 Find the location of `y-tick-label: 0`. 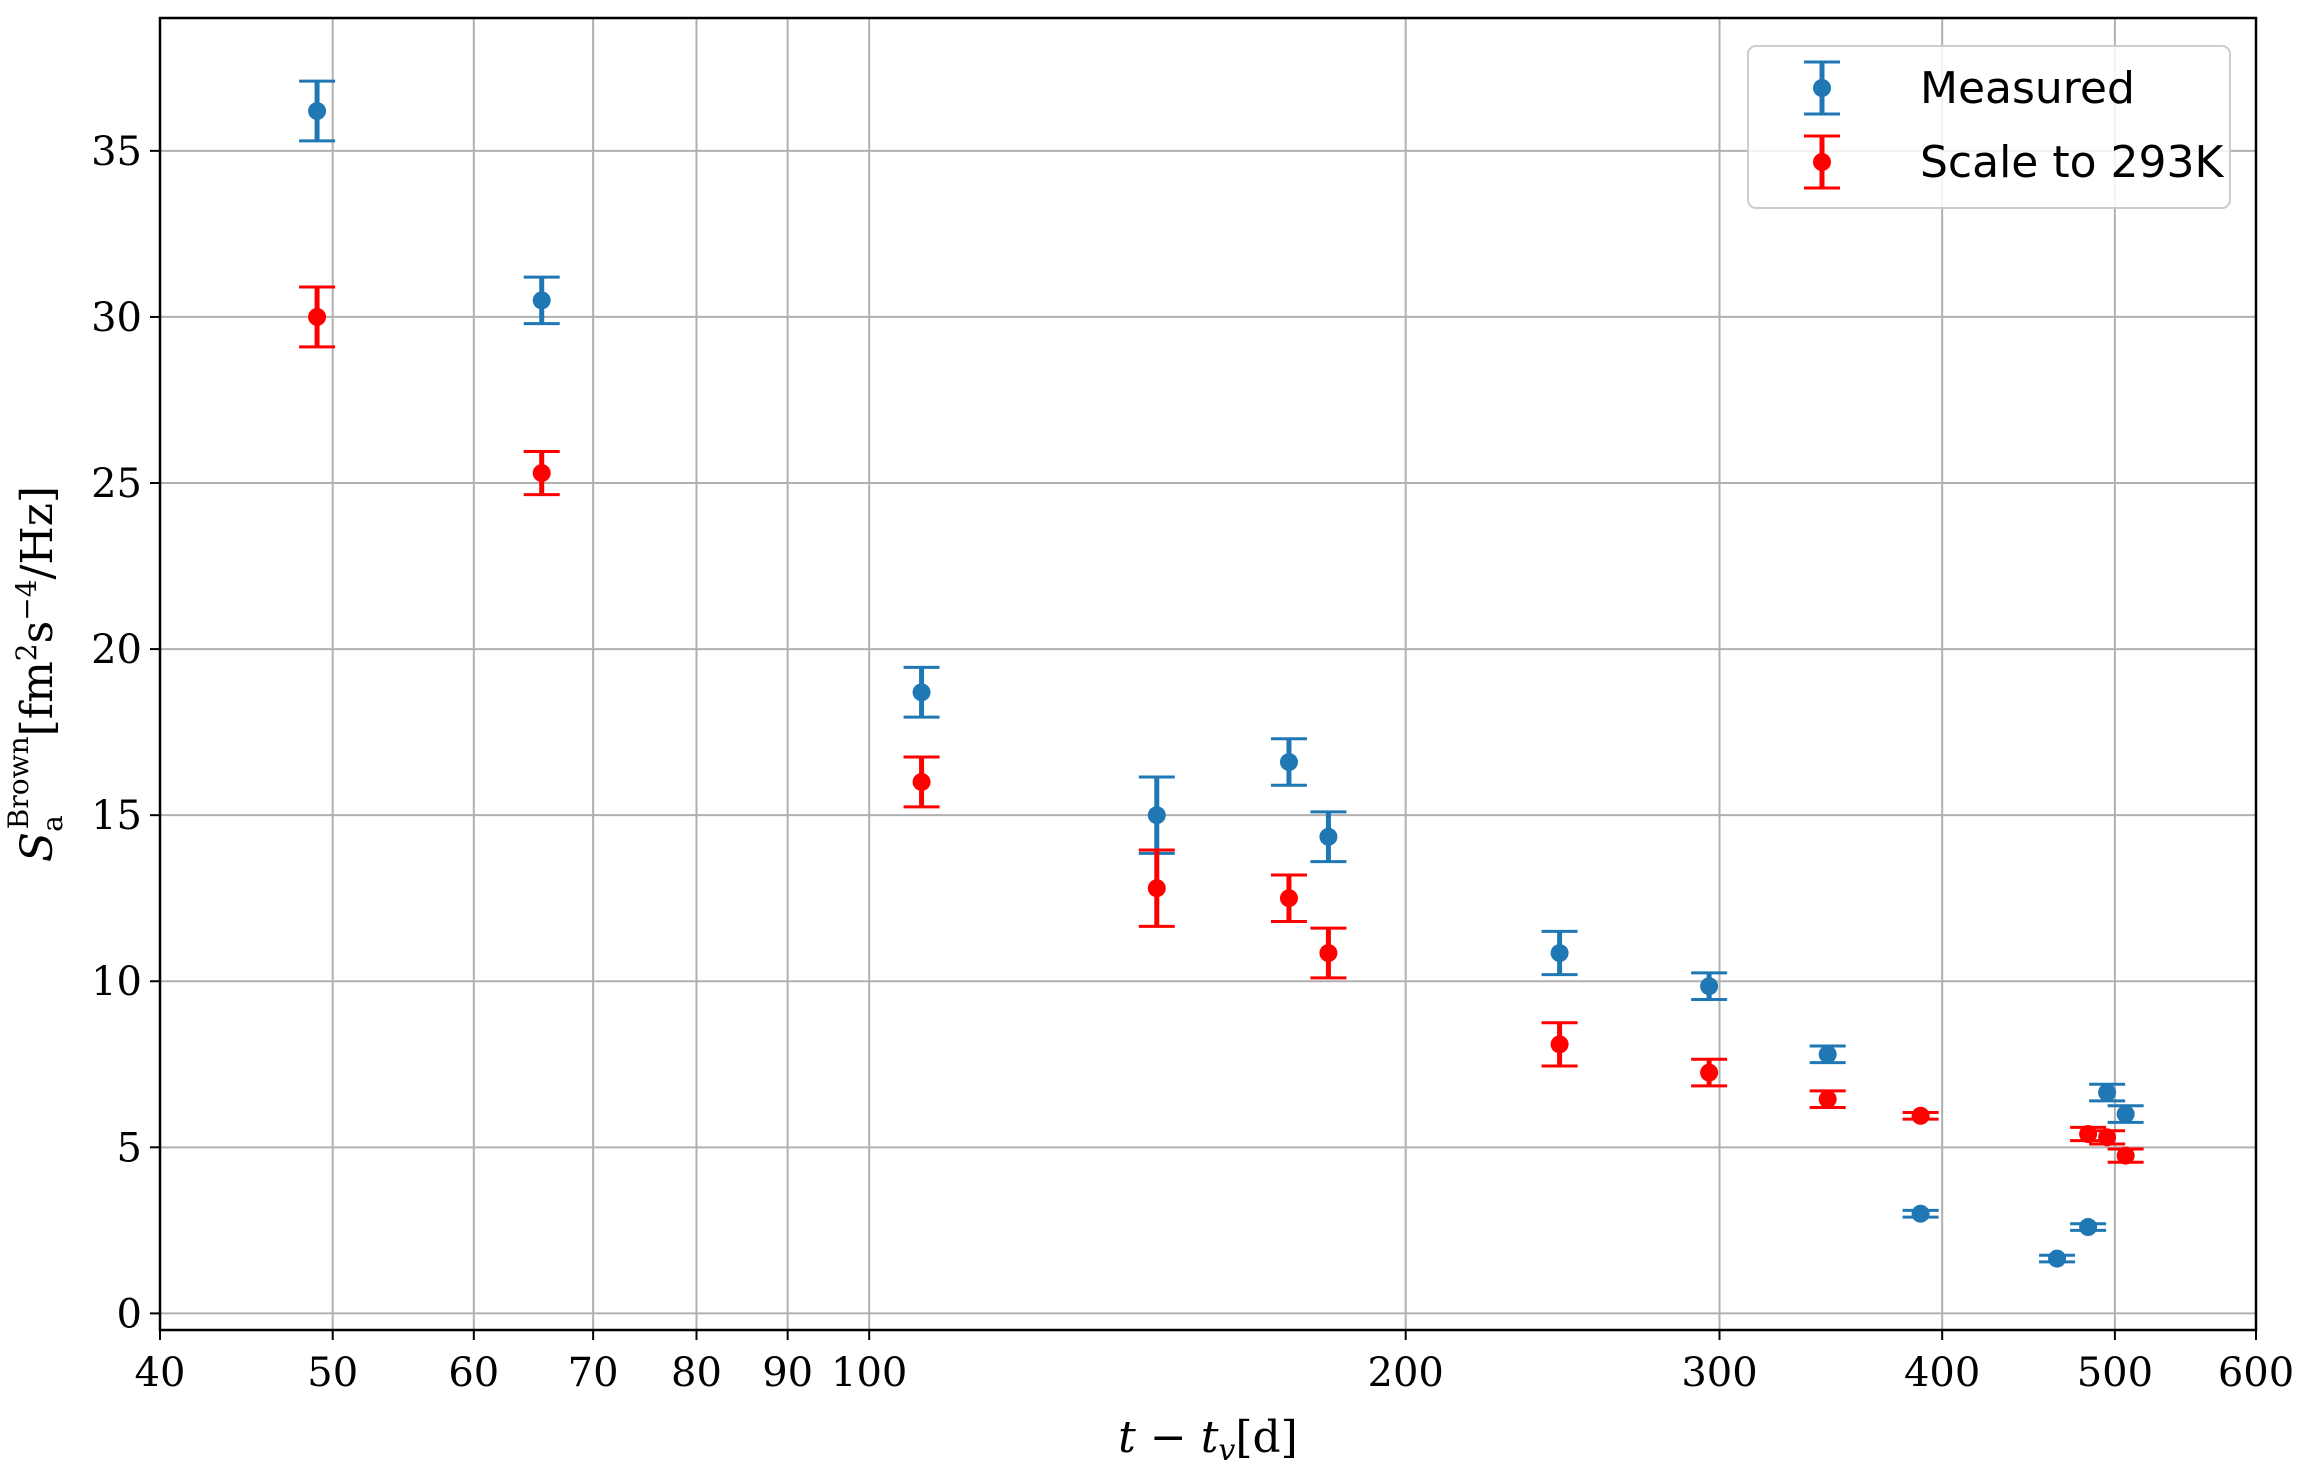

y-tick-label: 0 is located at coordinates (129, 1314).